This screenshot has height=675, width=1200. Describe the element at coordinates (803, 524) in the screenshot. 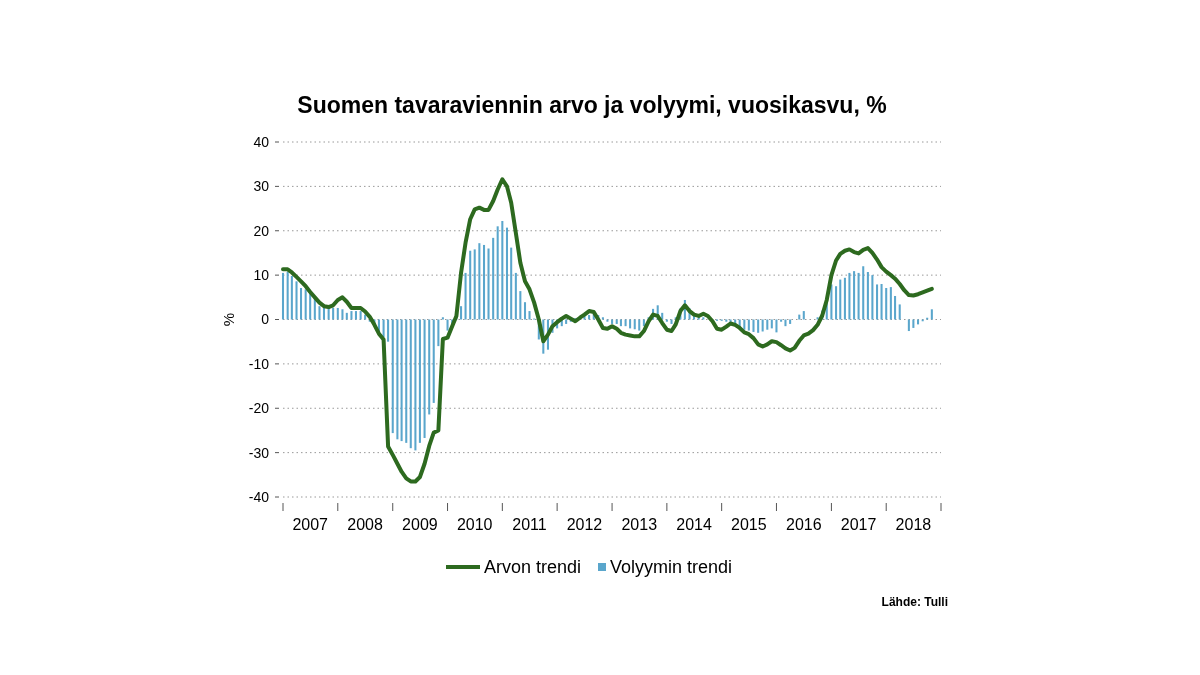

I see `x-tick-label: 2016` at that location.